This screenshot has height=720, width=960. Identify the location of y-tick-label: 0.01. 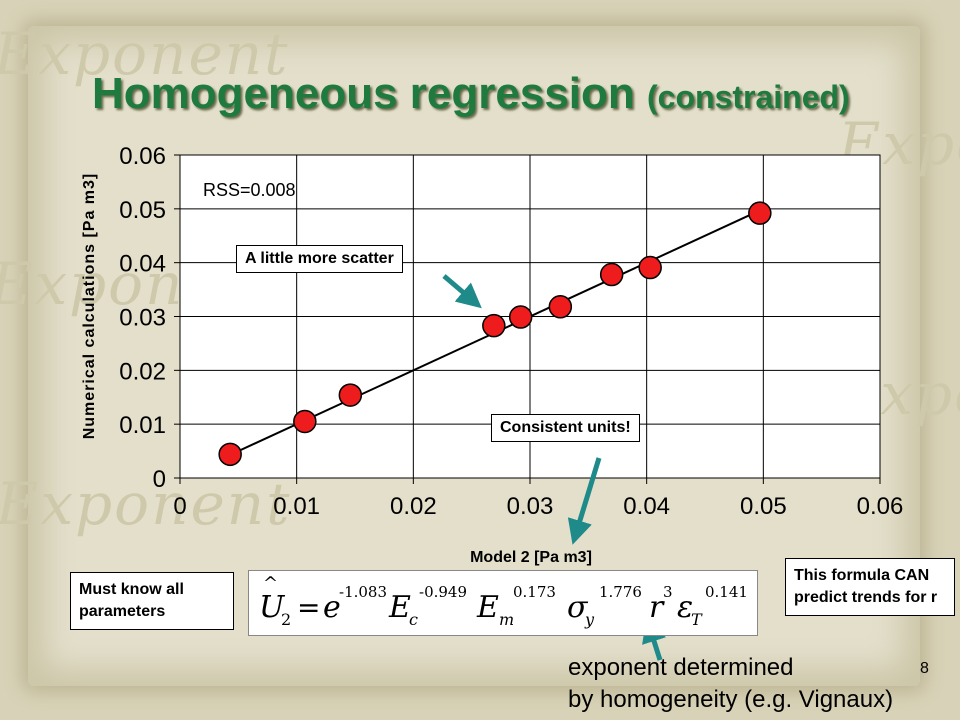
(142, 425).